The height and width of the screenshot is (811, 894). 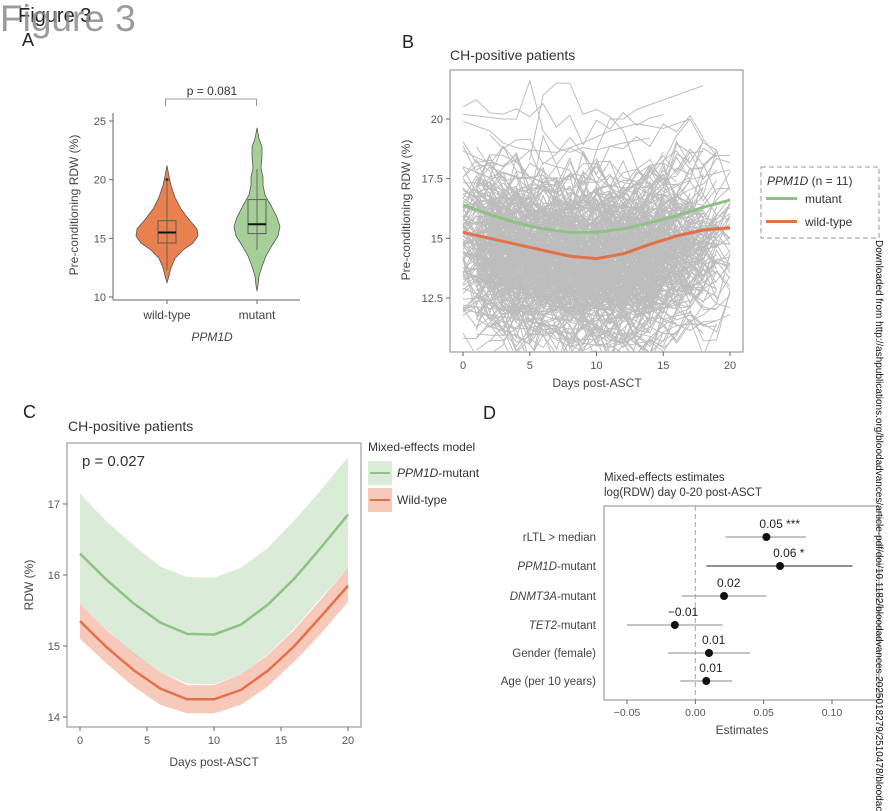 I want to click on confidence-band-wildtype, so click(x=214, y=640).